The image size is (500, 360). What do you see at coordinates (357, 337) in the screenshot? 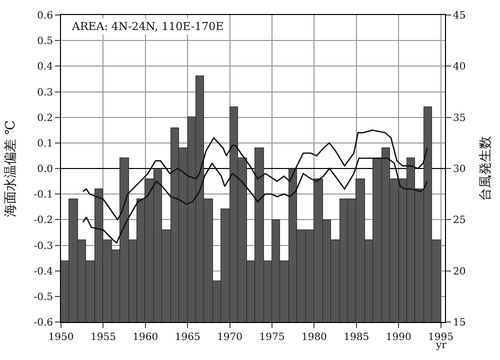
I see `x-tick-label: 1985` at bounding box center [357, 337].